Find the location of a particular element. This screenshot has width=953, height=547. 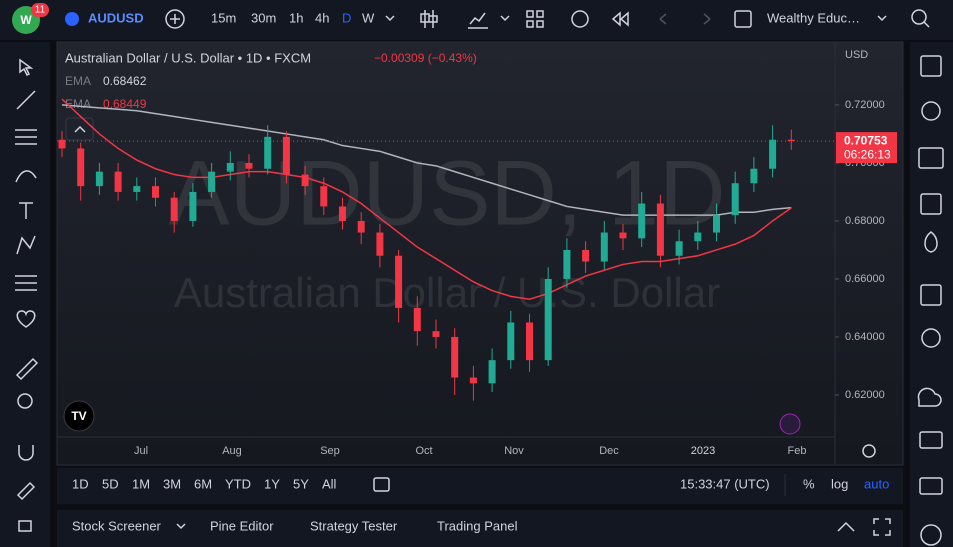

panel-bar is located at coordinates (480, 528).